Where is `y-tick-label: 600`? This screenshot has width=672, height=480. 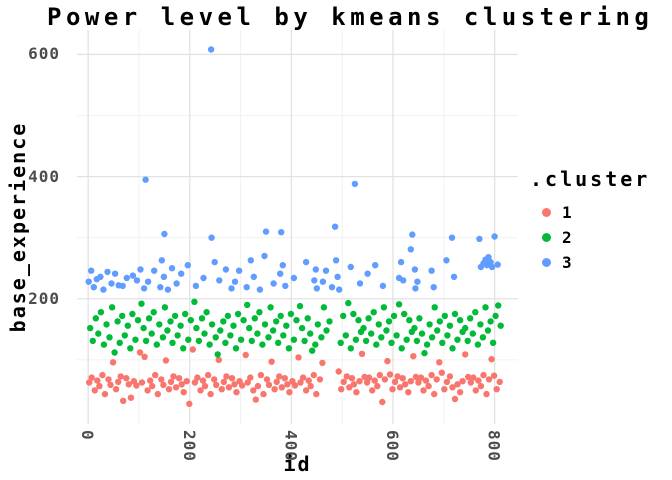 y-tick-label: 600 is located at coordinates (44, 54).